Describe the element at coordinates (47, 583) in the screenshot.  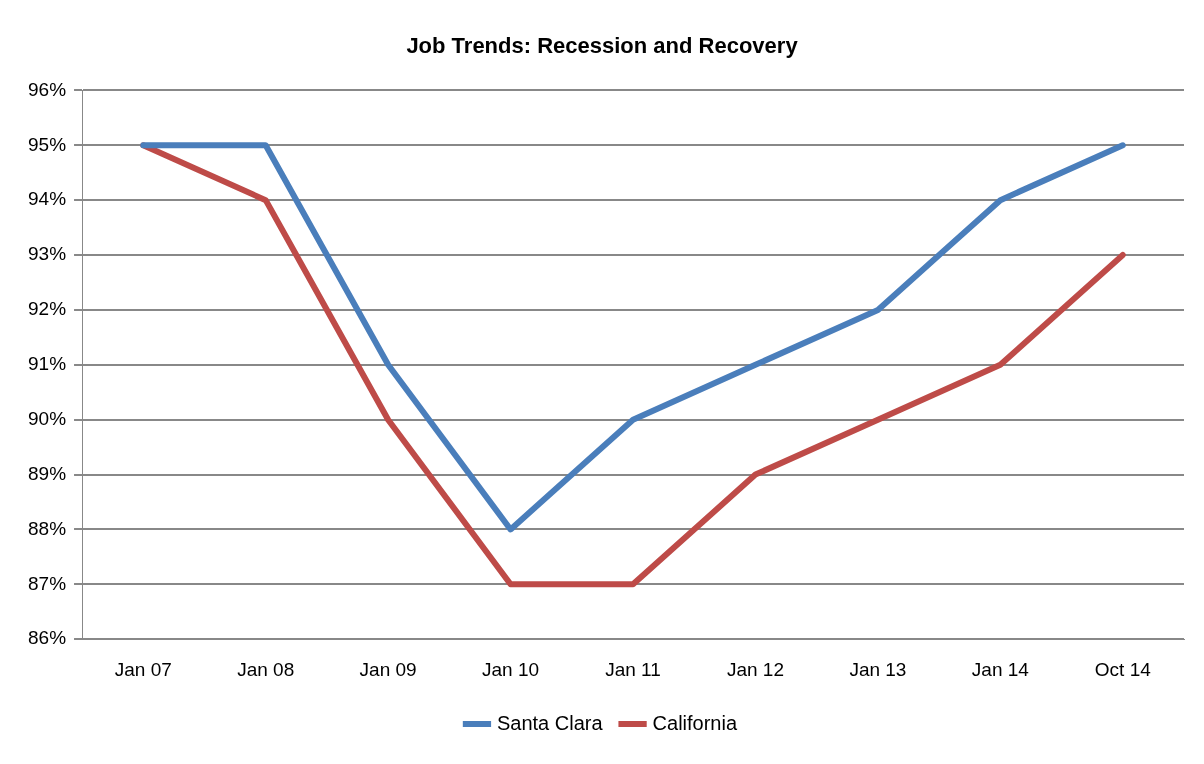
I see `y-tick-label: 87%` at that location.